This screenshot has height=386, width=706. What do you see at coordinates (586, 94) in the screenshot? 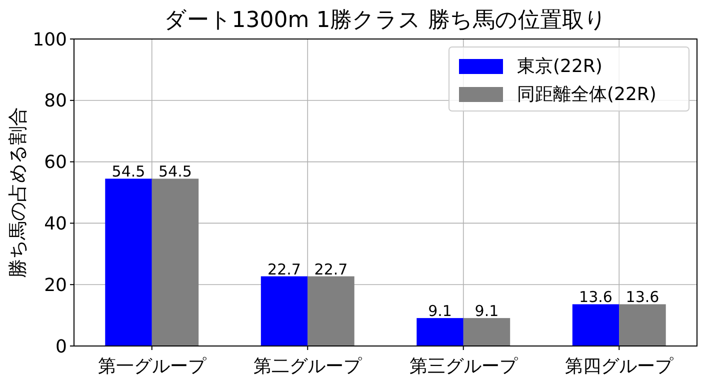
I see `legend-label: 同距離全体(22R)` at bounding box center [586, 94].